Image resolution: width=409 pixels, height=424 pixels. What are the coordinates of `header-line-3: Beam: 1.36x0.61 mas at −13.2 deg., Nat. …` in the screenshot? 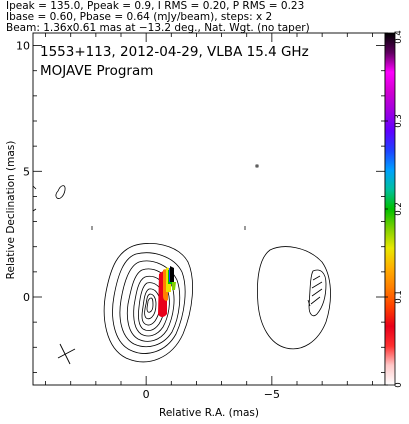 It's located at (158, 28).